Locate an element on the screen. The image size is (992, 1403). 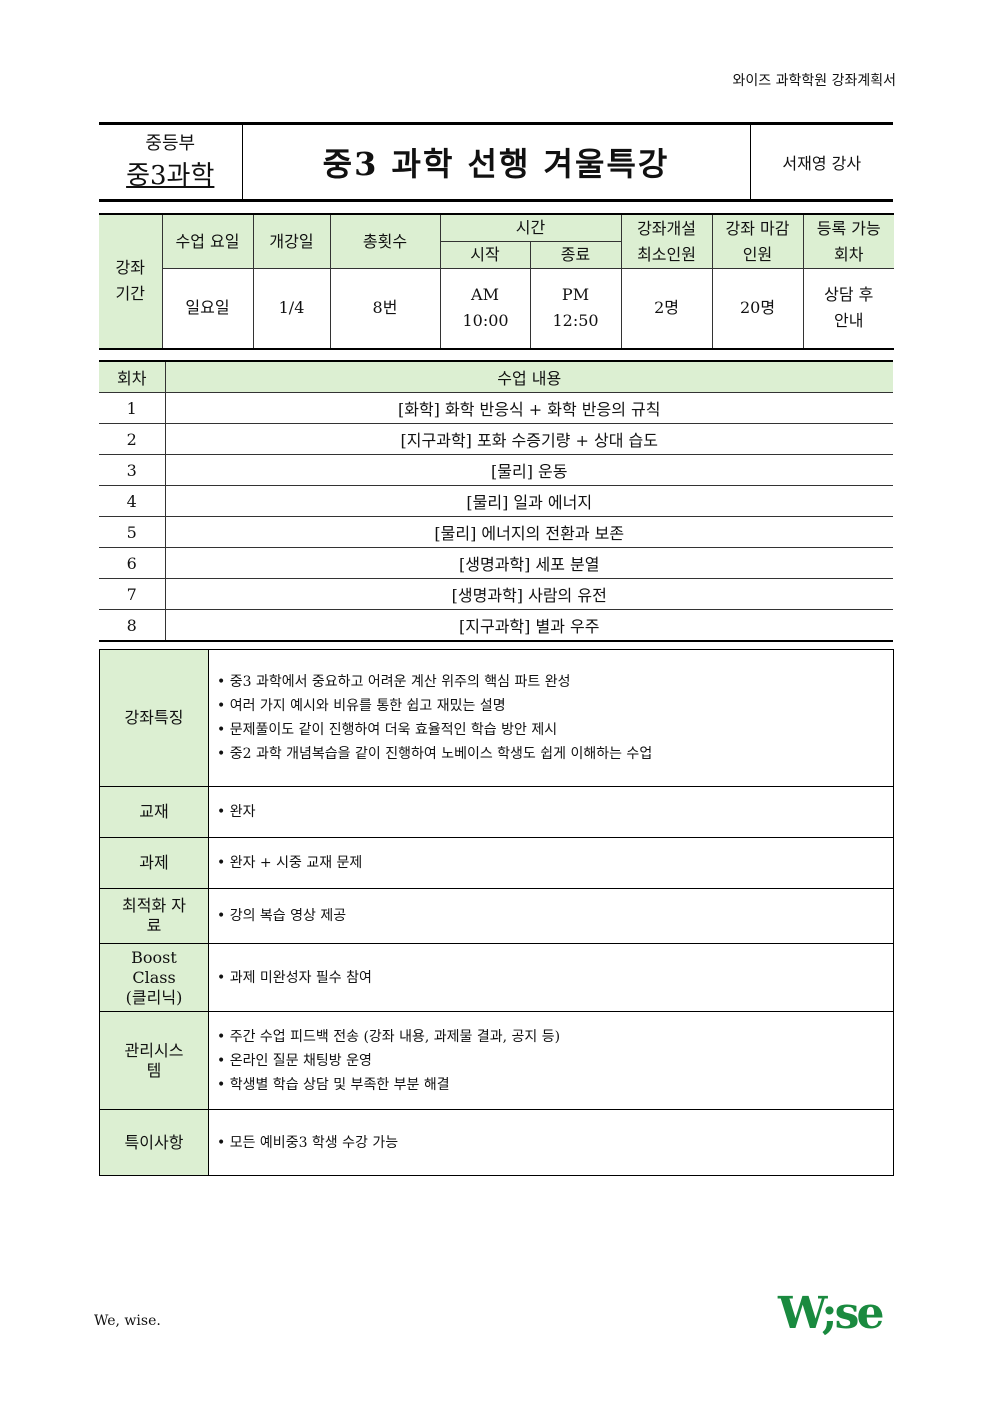
session-number: 5 is located at coordinates (132, 532).